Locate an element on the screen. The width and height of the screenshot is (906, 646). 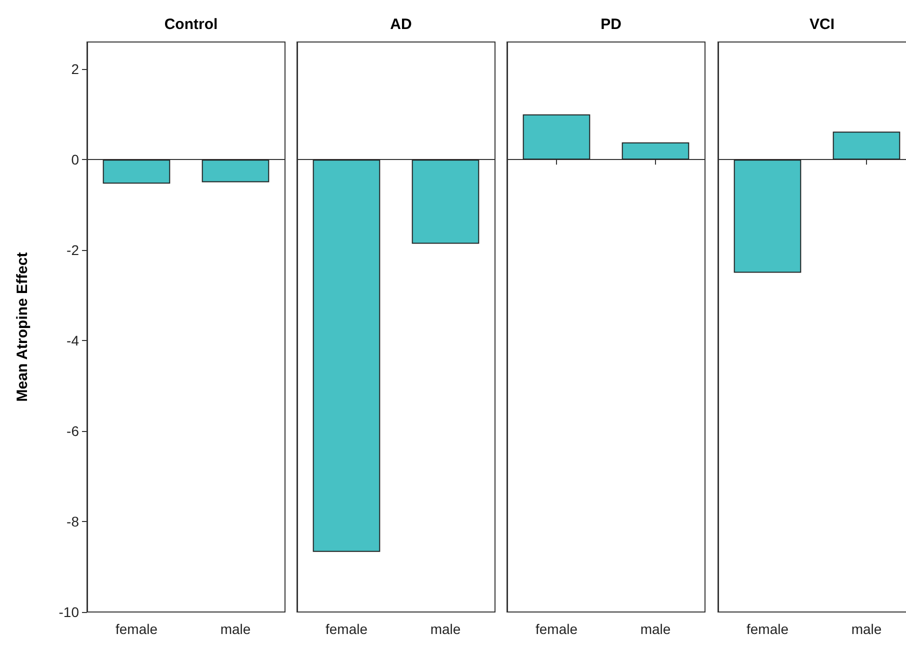
y-axis-title: Mean Atropine Effect is located at coordinates (22, 327).